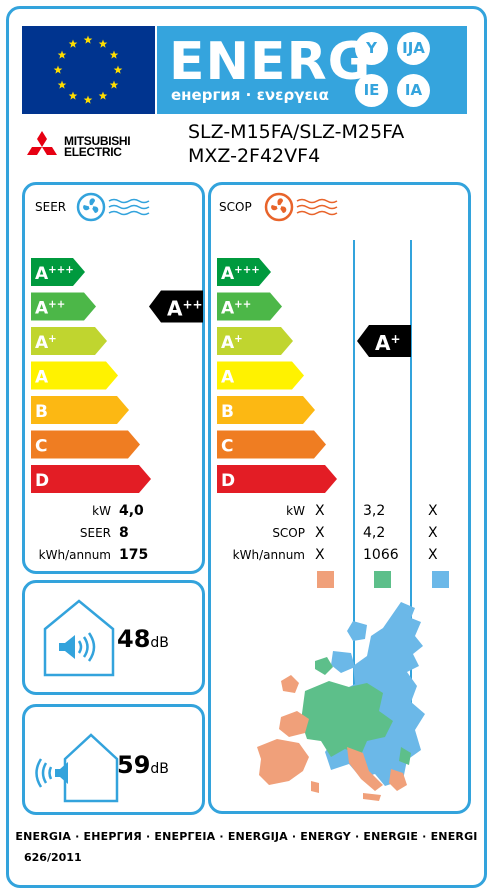 The height and width of the screenshot is (894, 493). I want to click on scop-title: SCOP, so click(235, 207).